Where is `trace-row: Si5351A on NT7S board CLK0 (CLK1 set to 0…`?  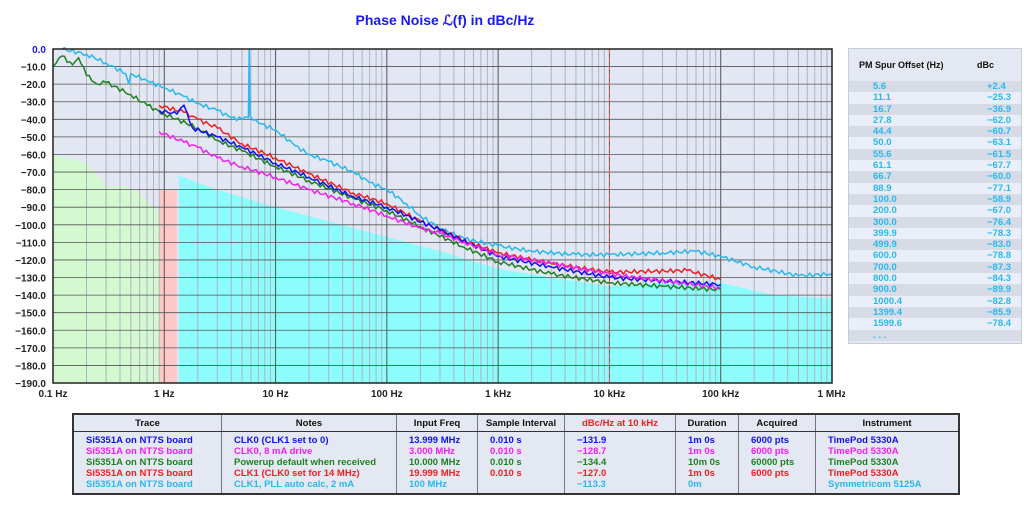 trace-row: Si5351A on NT7S board CLK0 (CLK1 set to 0… is located at coordinates (515, 438).